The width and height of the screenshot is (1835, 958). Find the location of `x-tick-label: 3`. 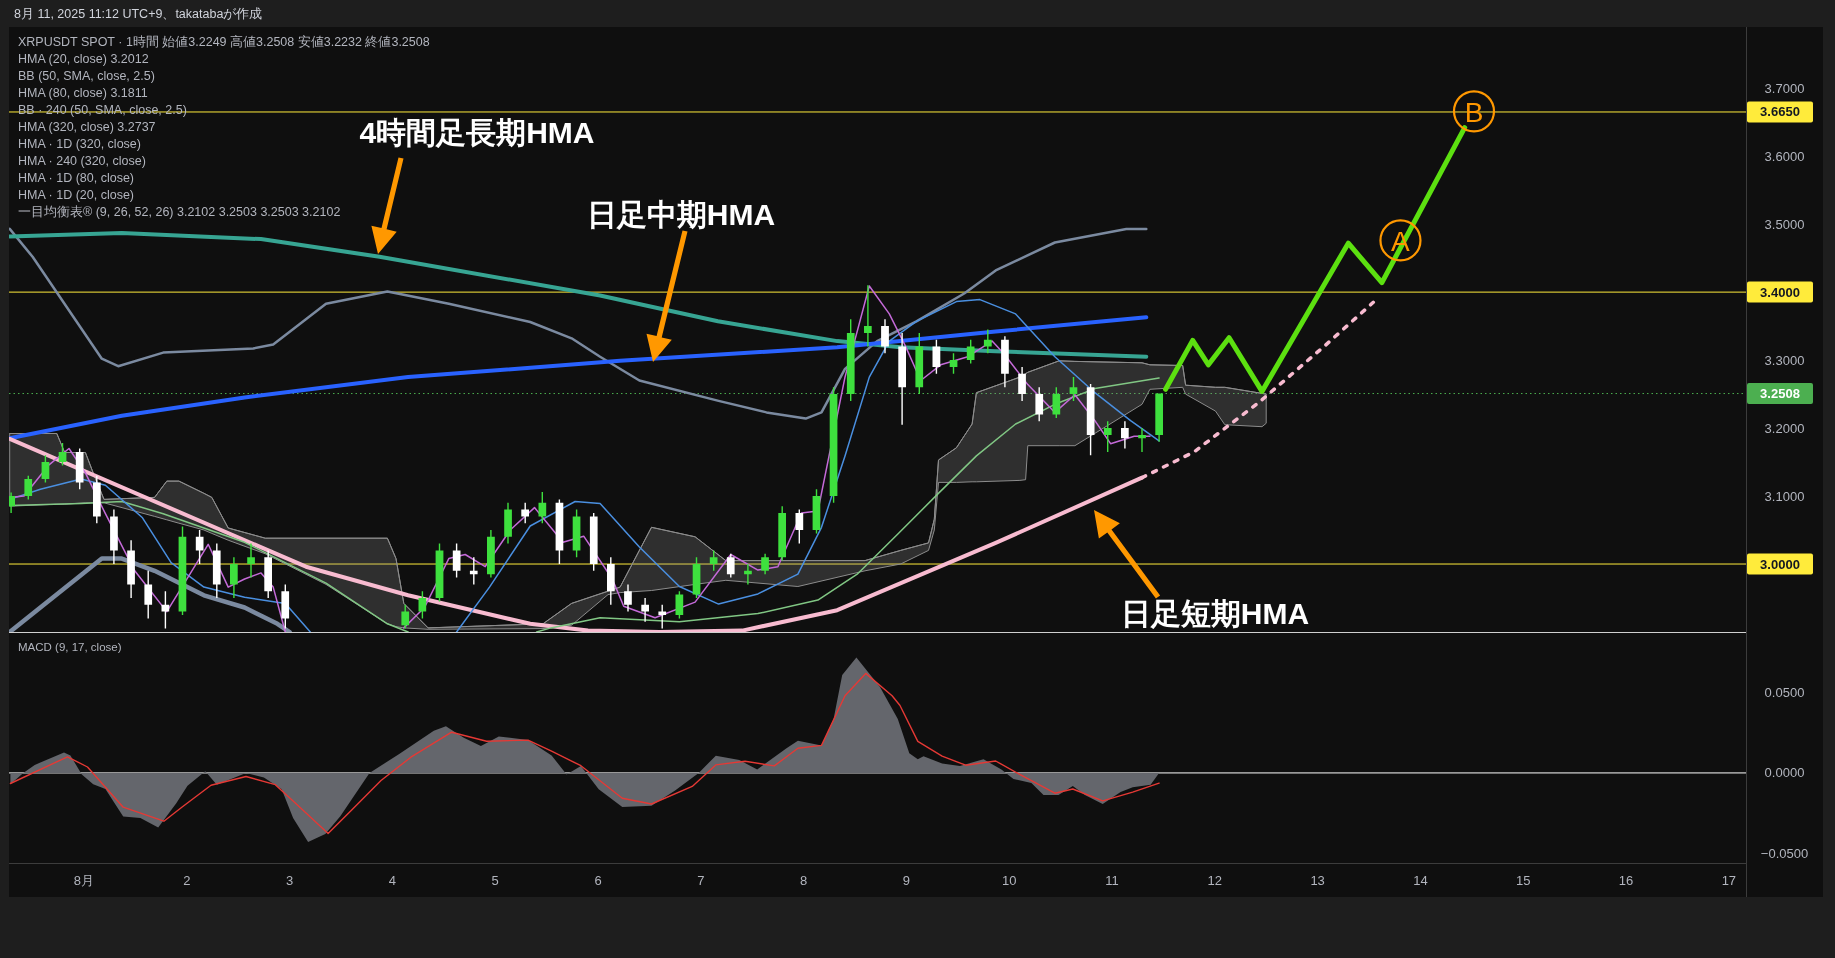

x-tick-label: 3 is located at coordinates (289, 880).